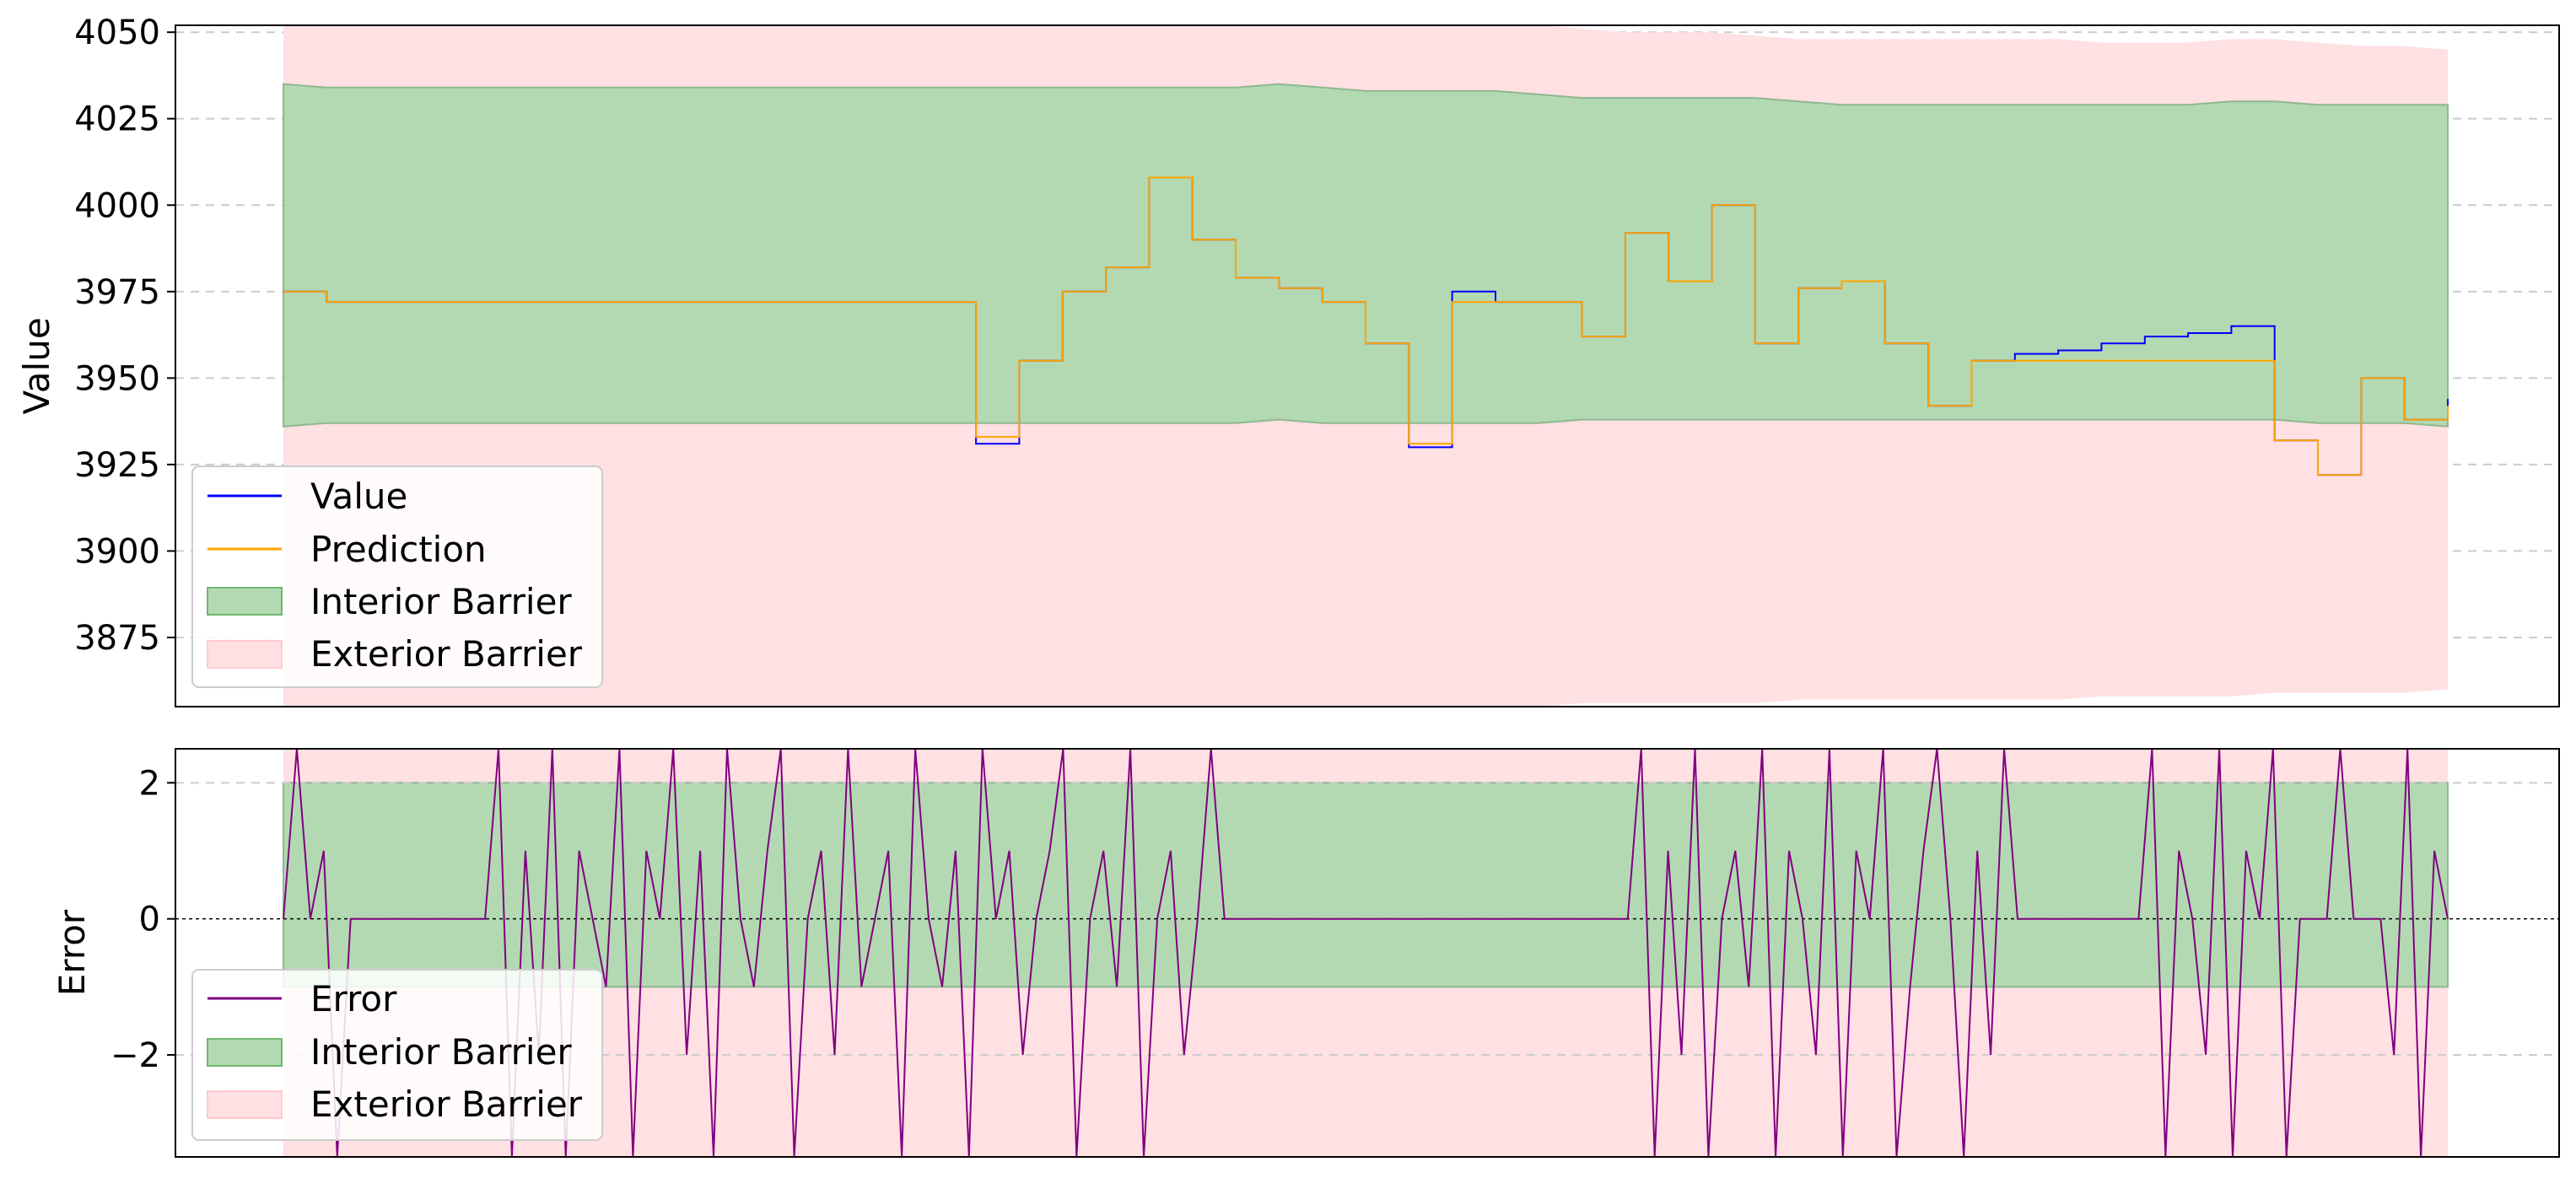  What do you see at coordinates (149, 783) in the screenshot?
I see `error-tick-label: 2` at bounding box center [149, 783].